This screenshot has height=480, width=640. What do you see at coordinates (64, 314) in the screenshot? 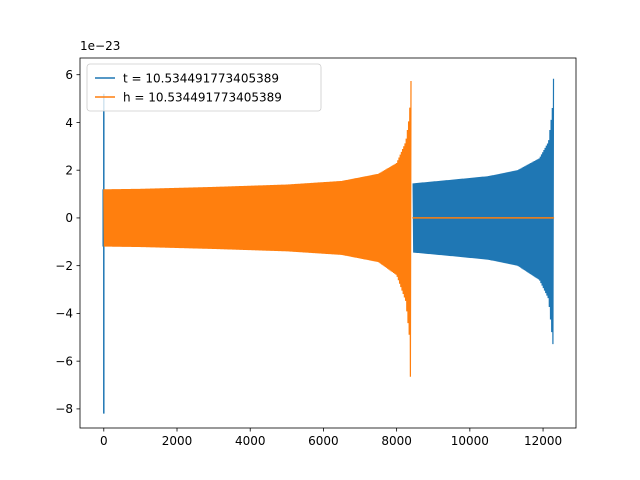
I see `y-tick-label: −4` at bounding box center [64, 314].